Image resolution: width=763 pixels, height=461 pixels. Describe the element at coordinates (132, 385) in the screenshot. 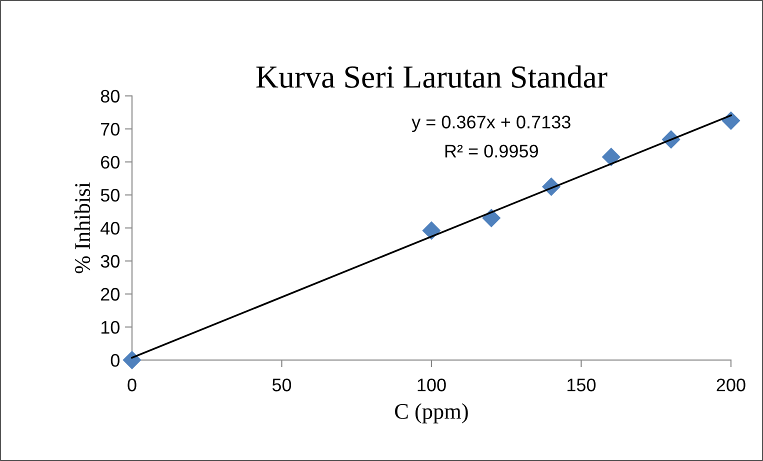

I see `x-tick-label: 0` at that location.